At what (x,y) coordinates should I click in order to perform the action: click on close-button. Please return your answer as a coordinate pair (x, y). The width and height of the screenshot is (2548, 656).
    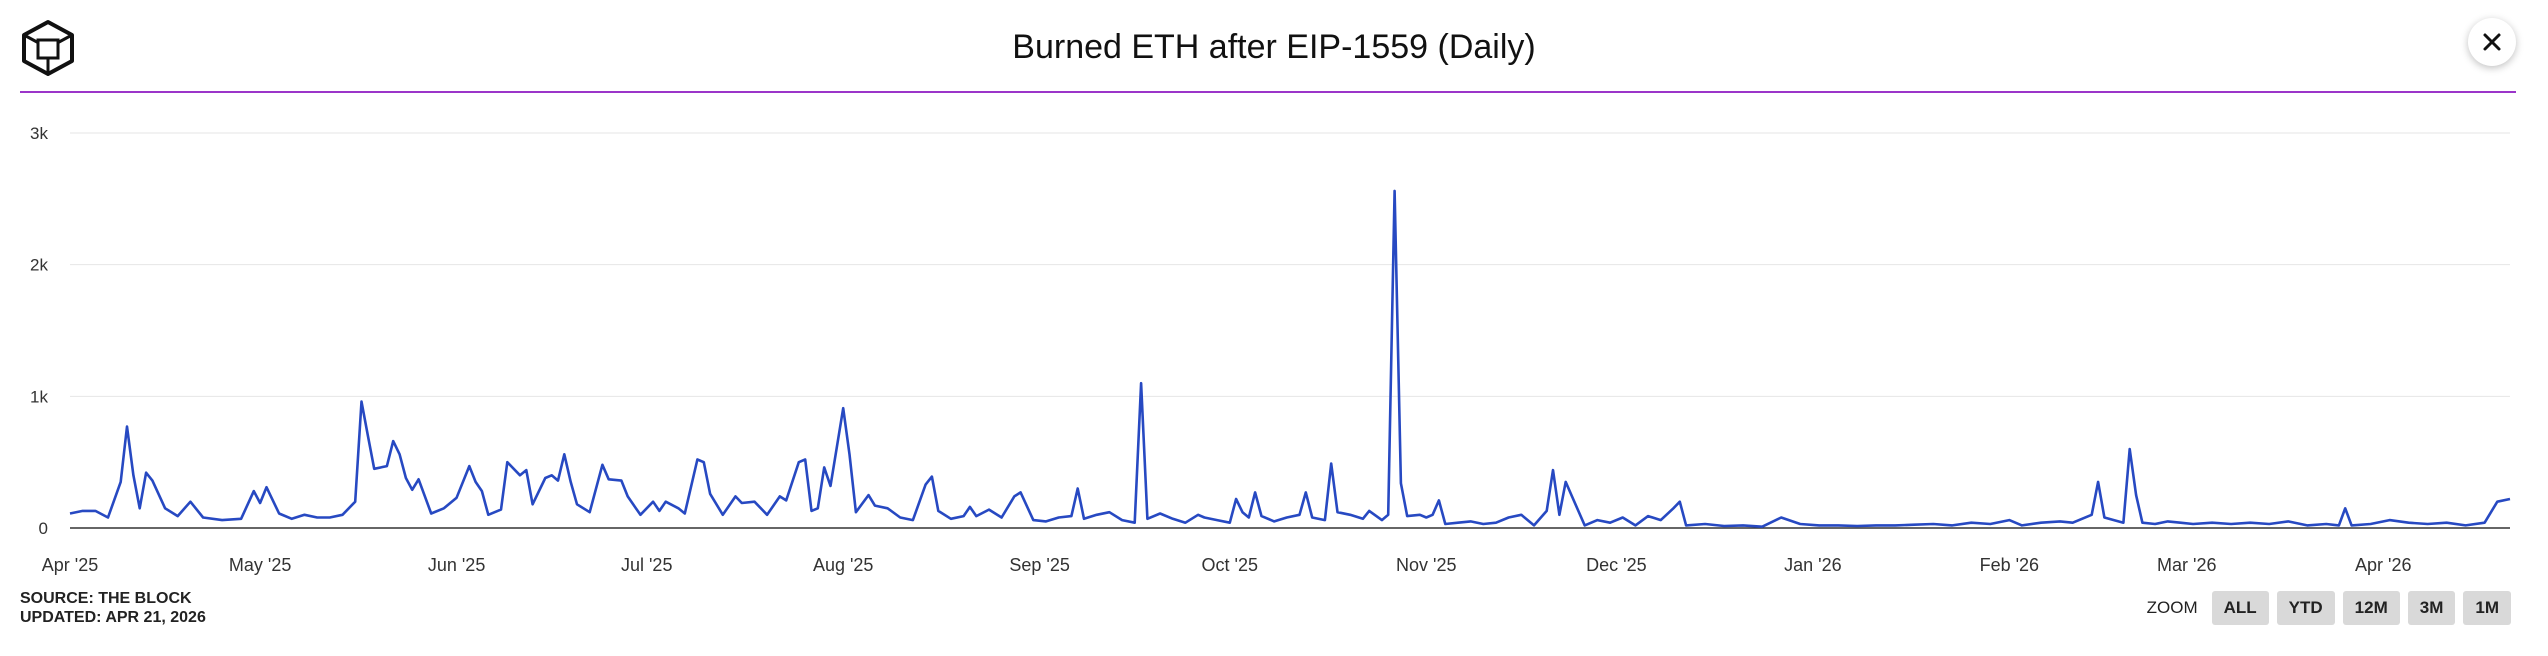
    Looking at the image, I should click on (2492, 42).